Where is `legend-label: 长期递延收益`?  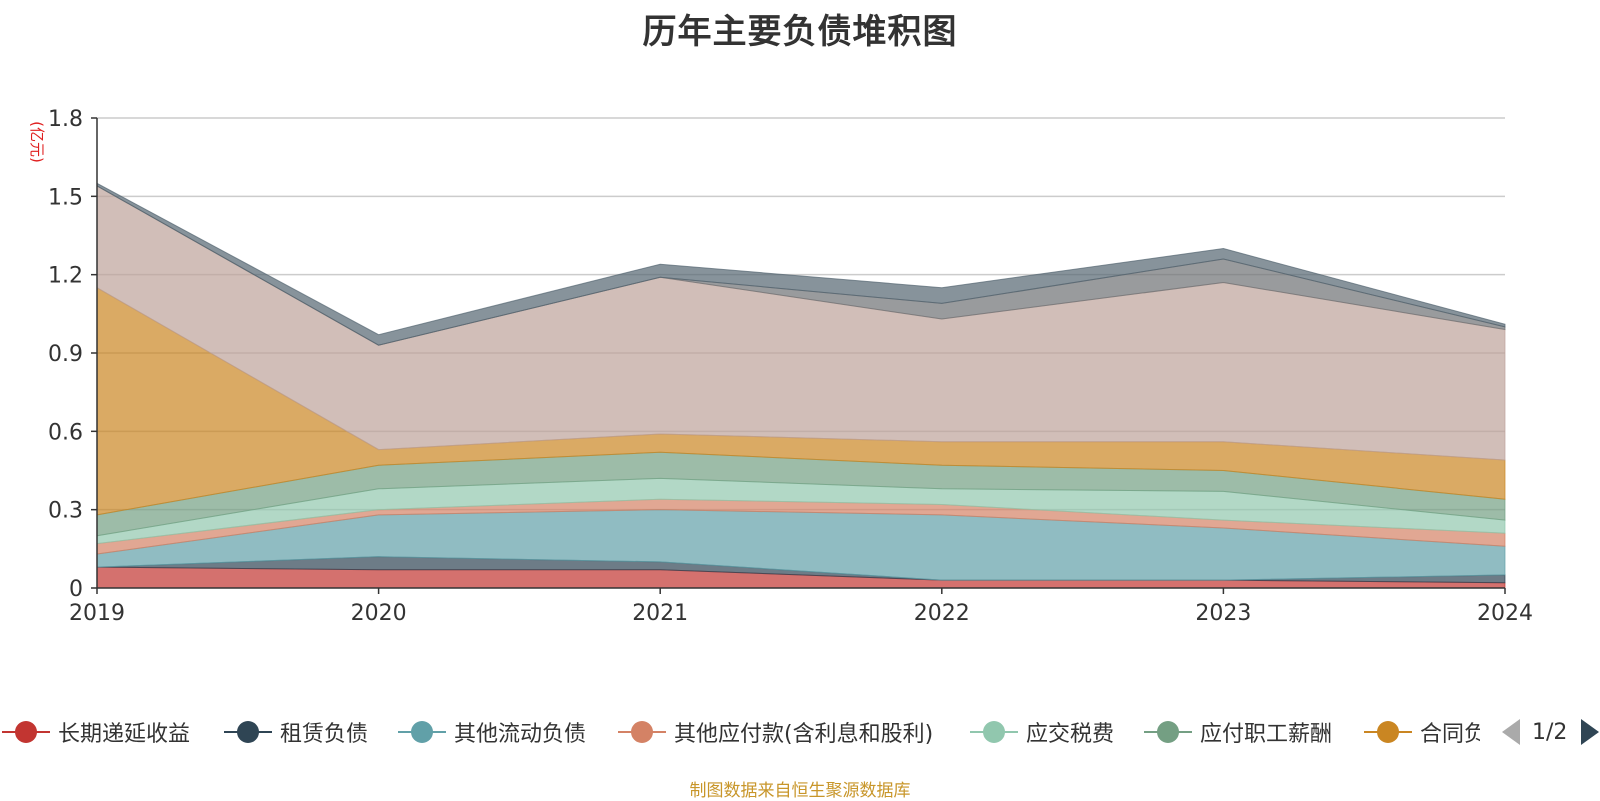 legend-label: 长期递延收益 is located at coordinates (124, 734).